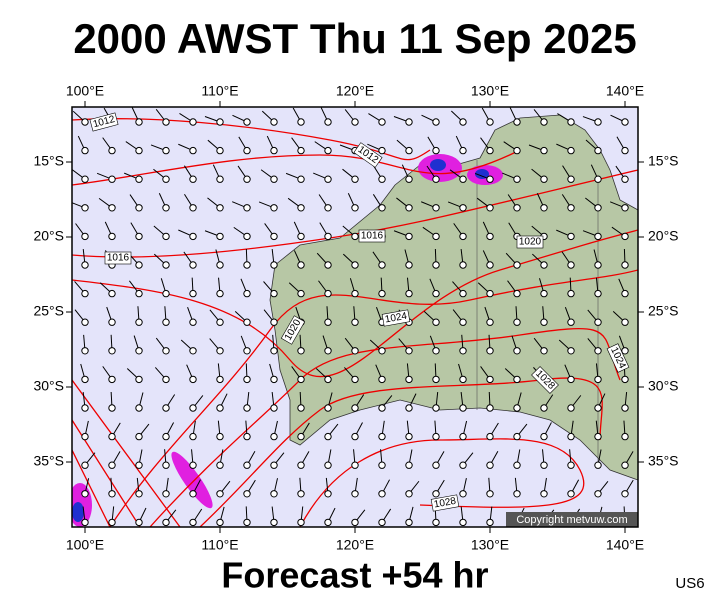 This screenshot has height=605, width=711. I want to click on lon-label: 100°E, so click(85, 545).